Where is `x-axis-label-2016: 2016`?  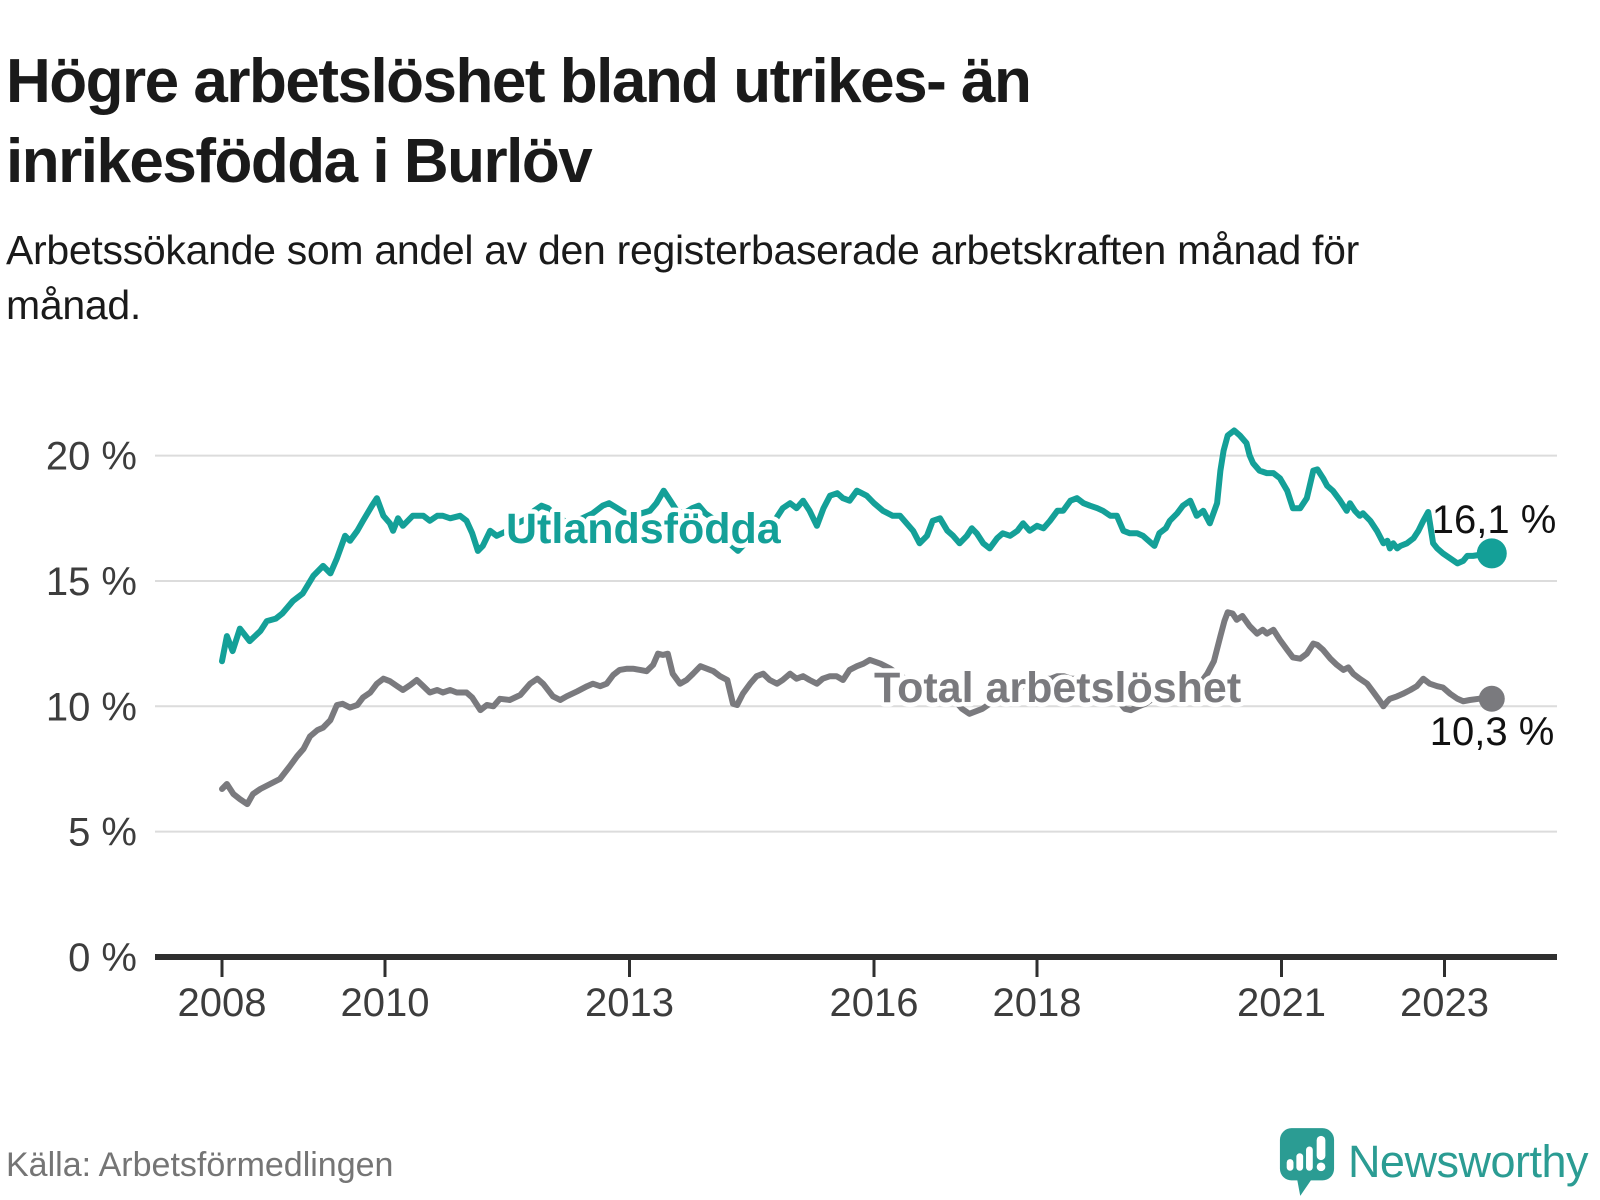
x-axis-label-2016: 2016 is located at coordinates (874, 1003).